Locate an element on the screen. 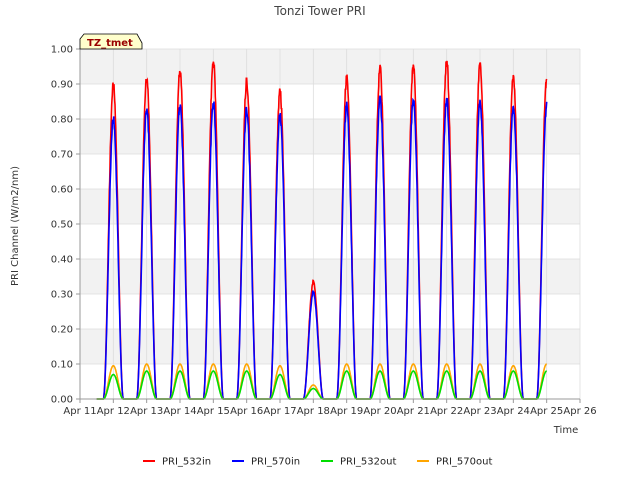 The height and width of the screenshot is (480, 640). legend-label: PRI_532in is located at coordinates (186, 462).